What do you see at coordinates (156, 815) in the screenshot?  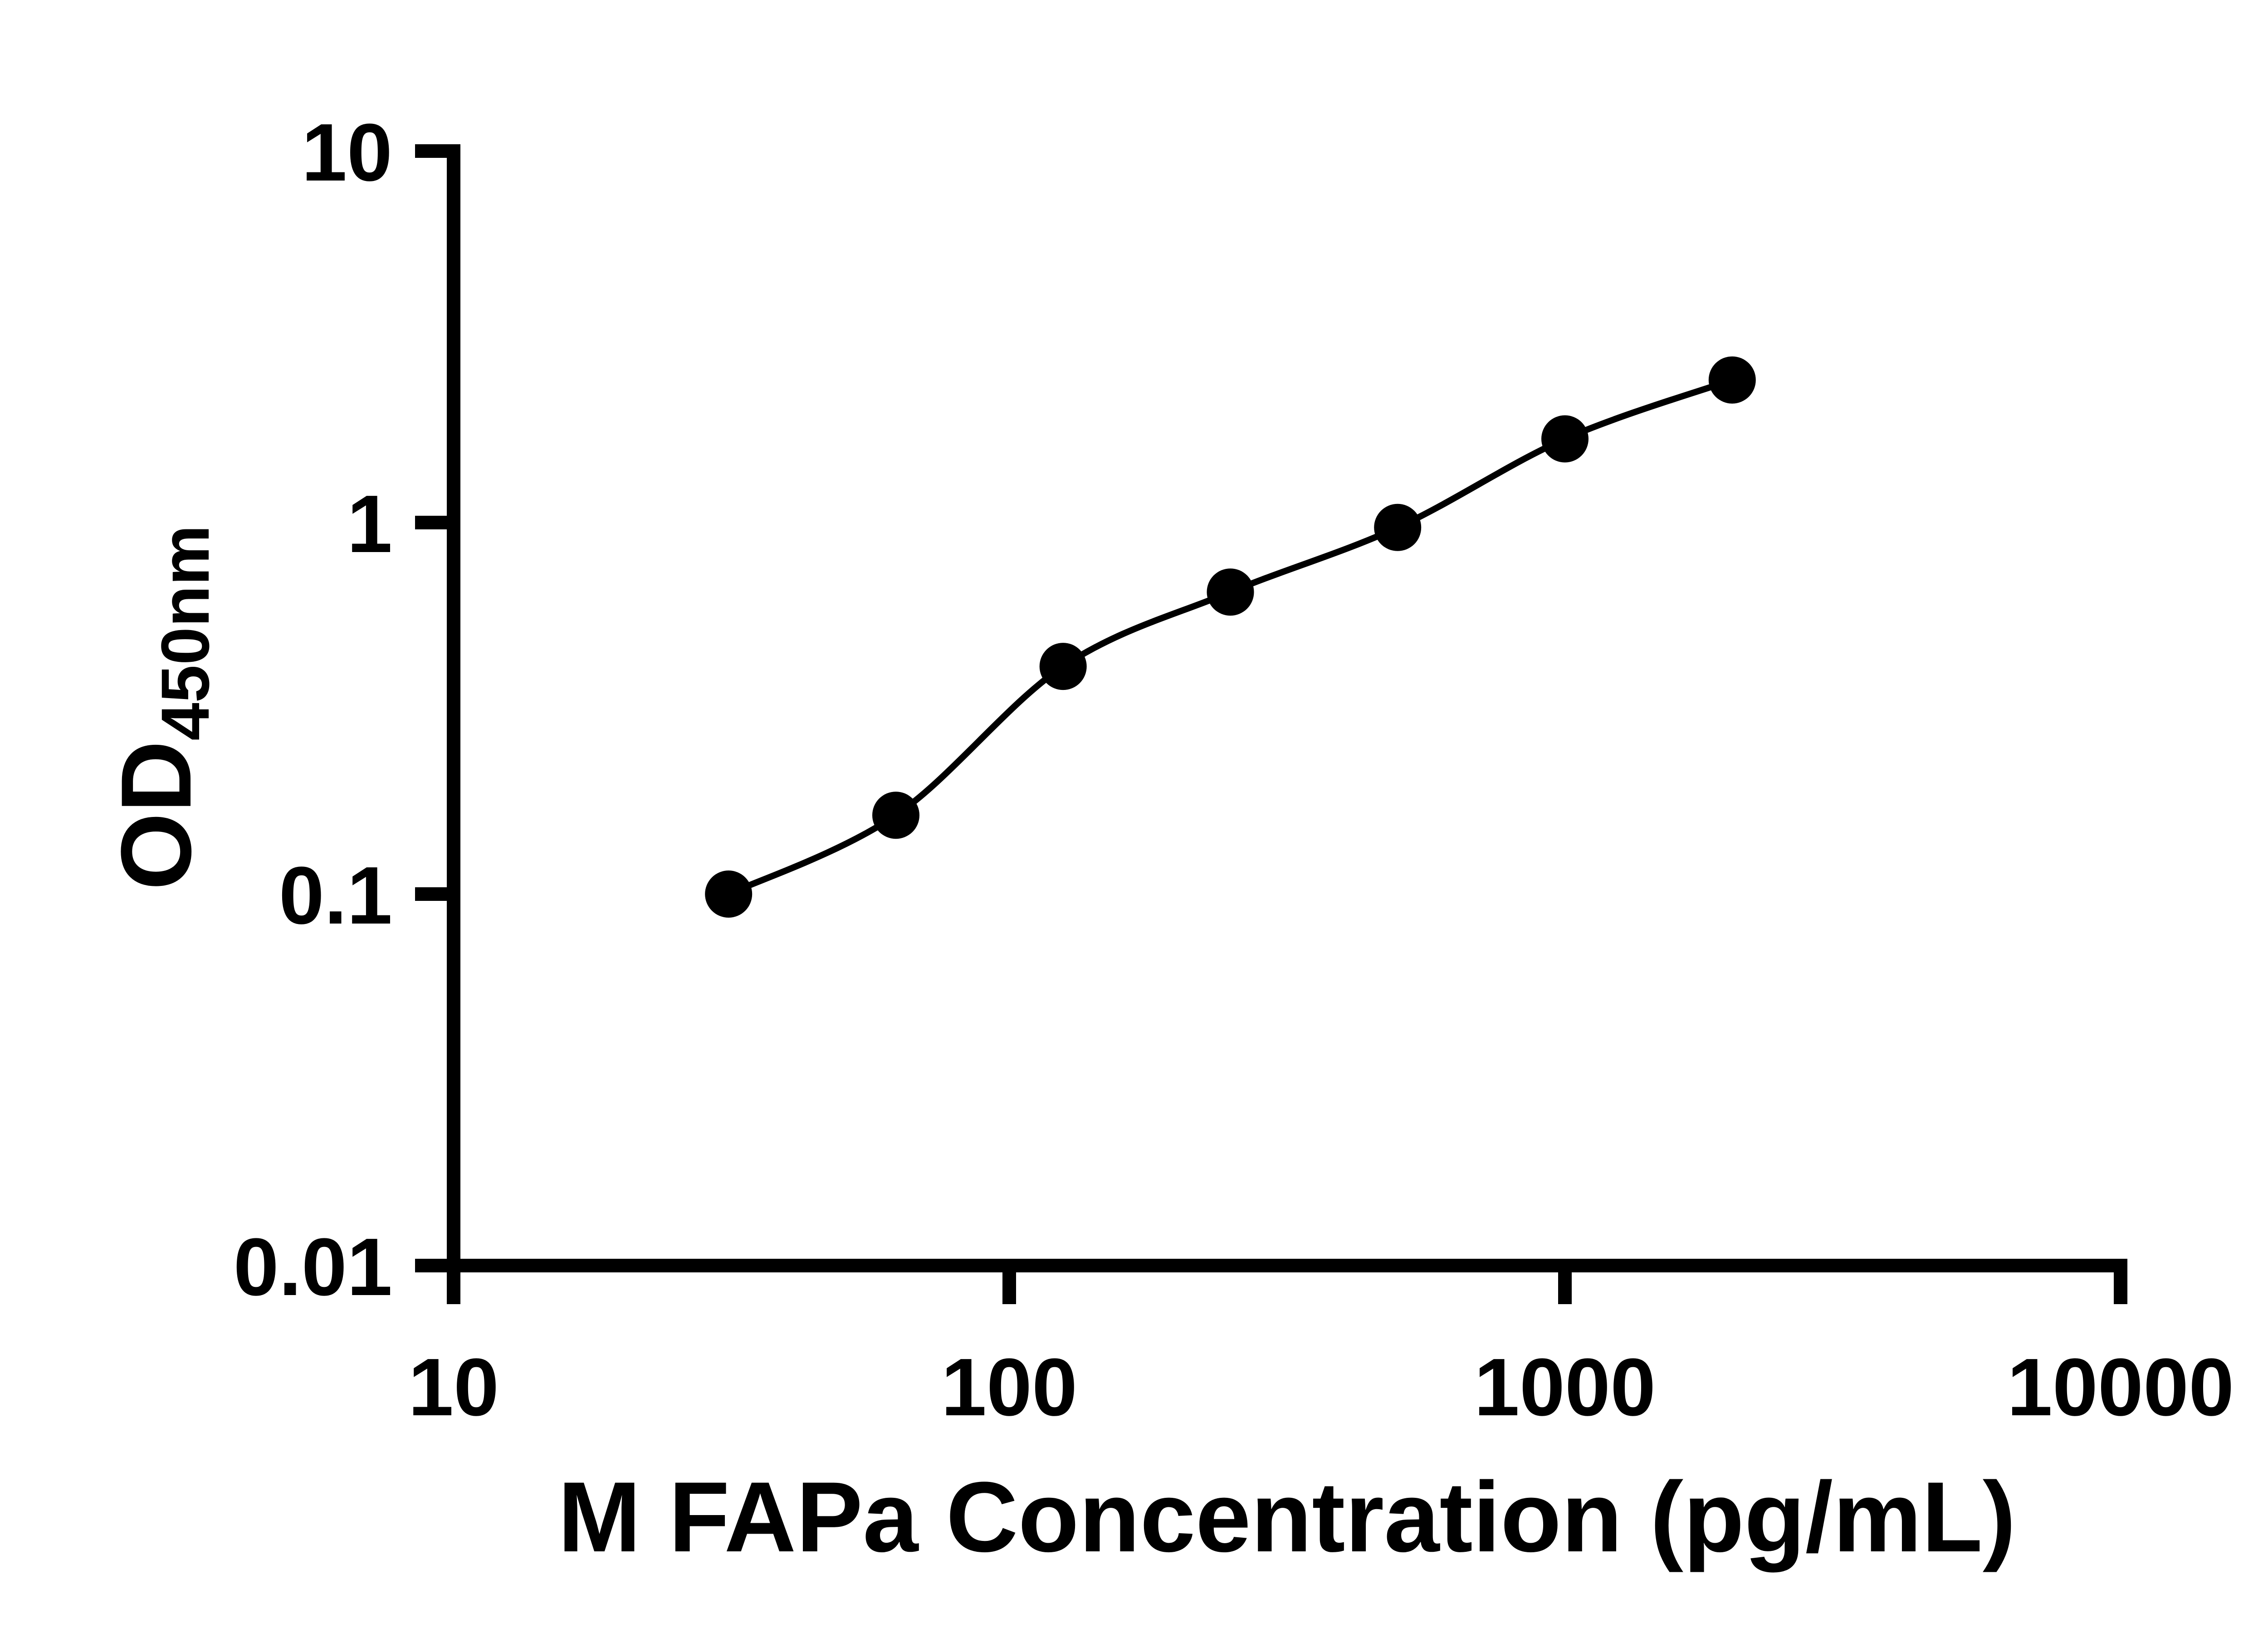 I see `y-axis-title-main: OD` at bounding box center [156, 815].